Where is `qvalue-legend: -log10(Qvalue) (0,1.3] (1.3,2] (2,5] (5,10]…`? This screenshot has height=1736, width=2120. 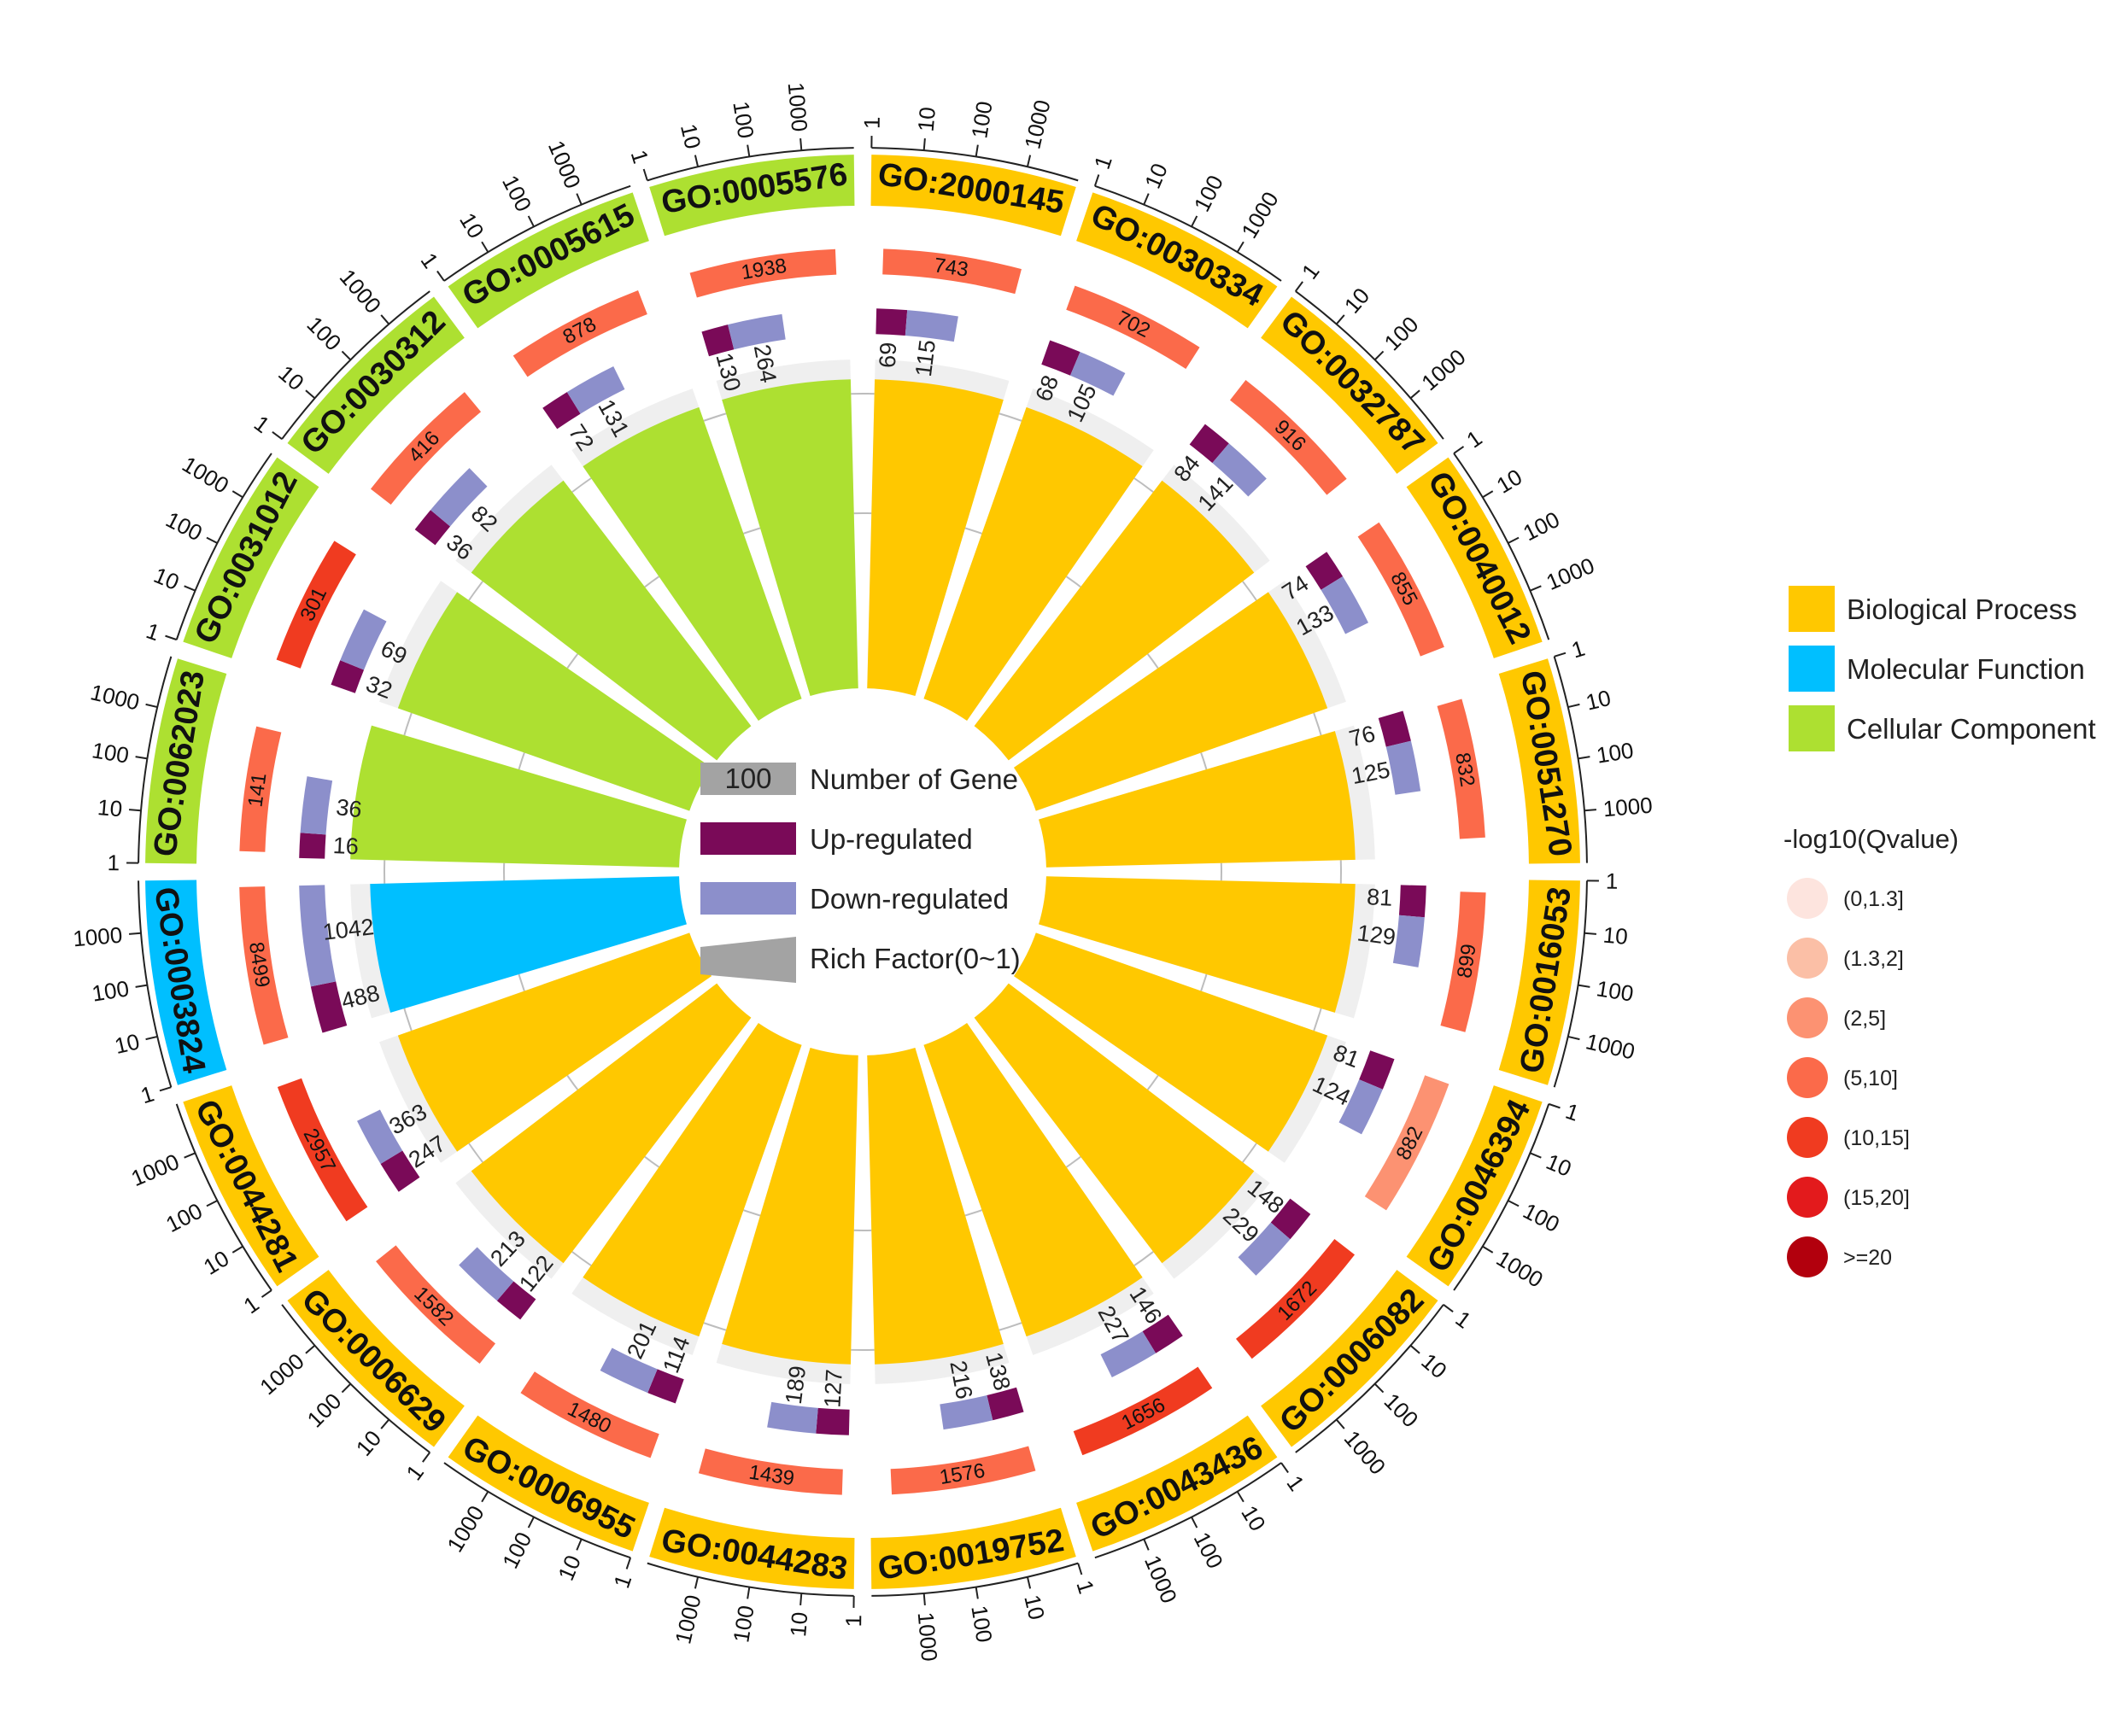 qvalue-legend: -log10(Qvalue) (0,1.3] (1.3,2] (2,5] (5,10]… is located at coordinates (1871, 1050).